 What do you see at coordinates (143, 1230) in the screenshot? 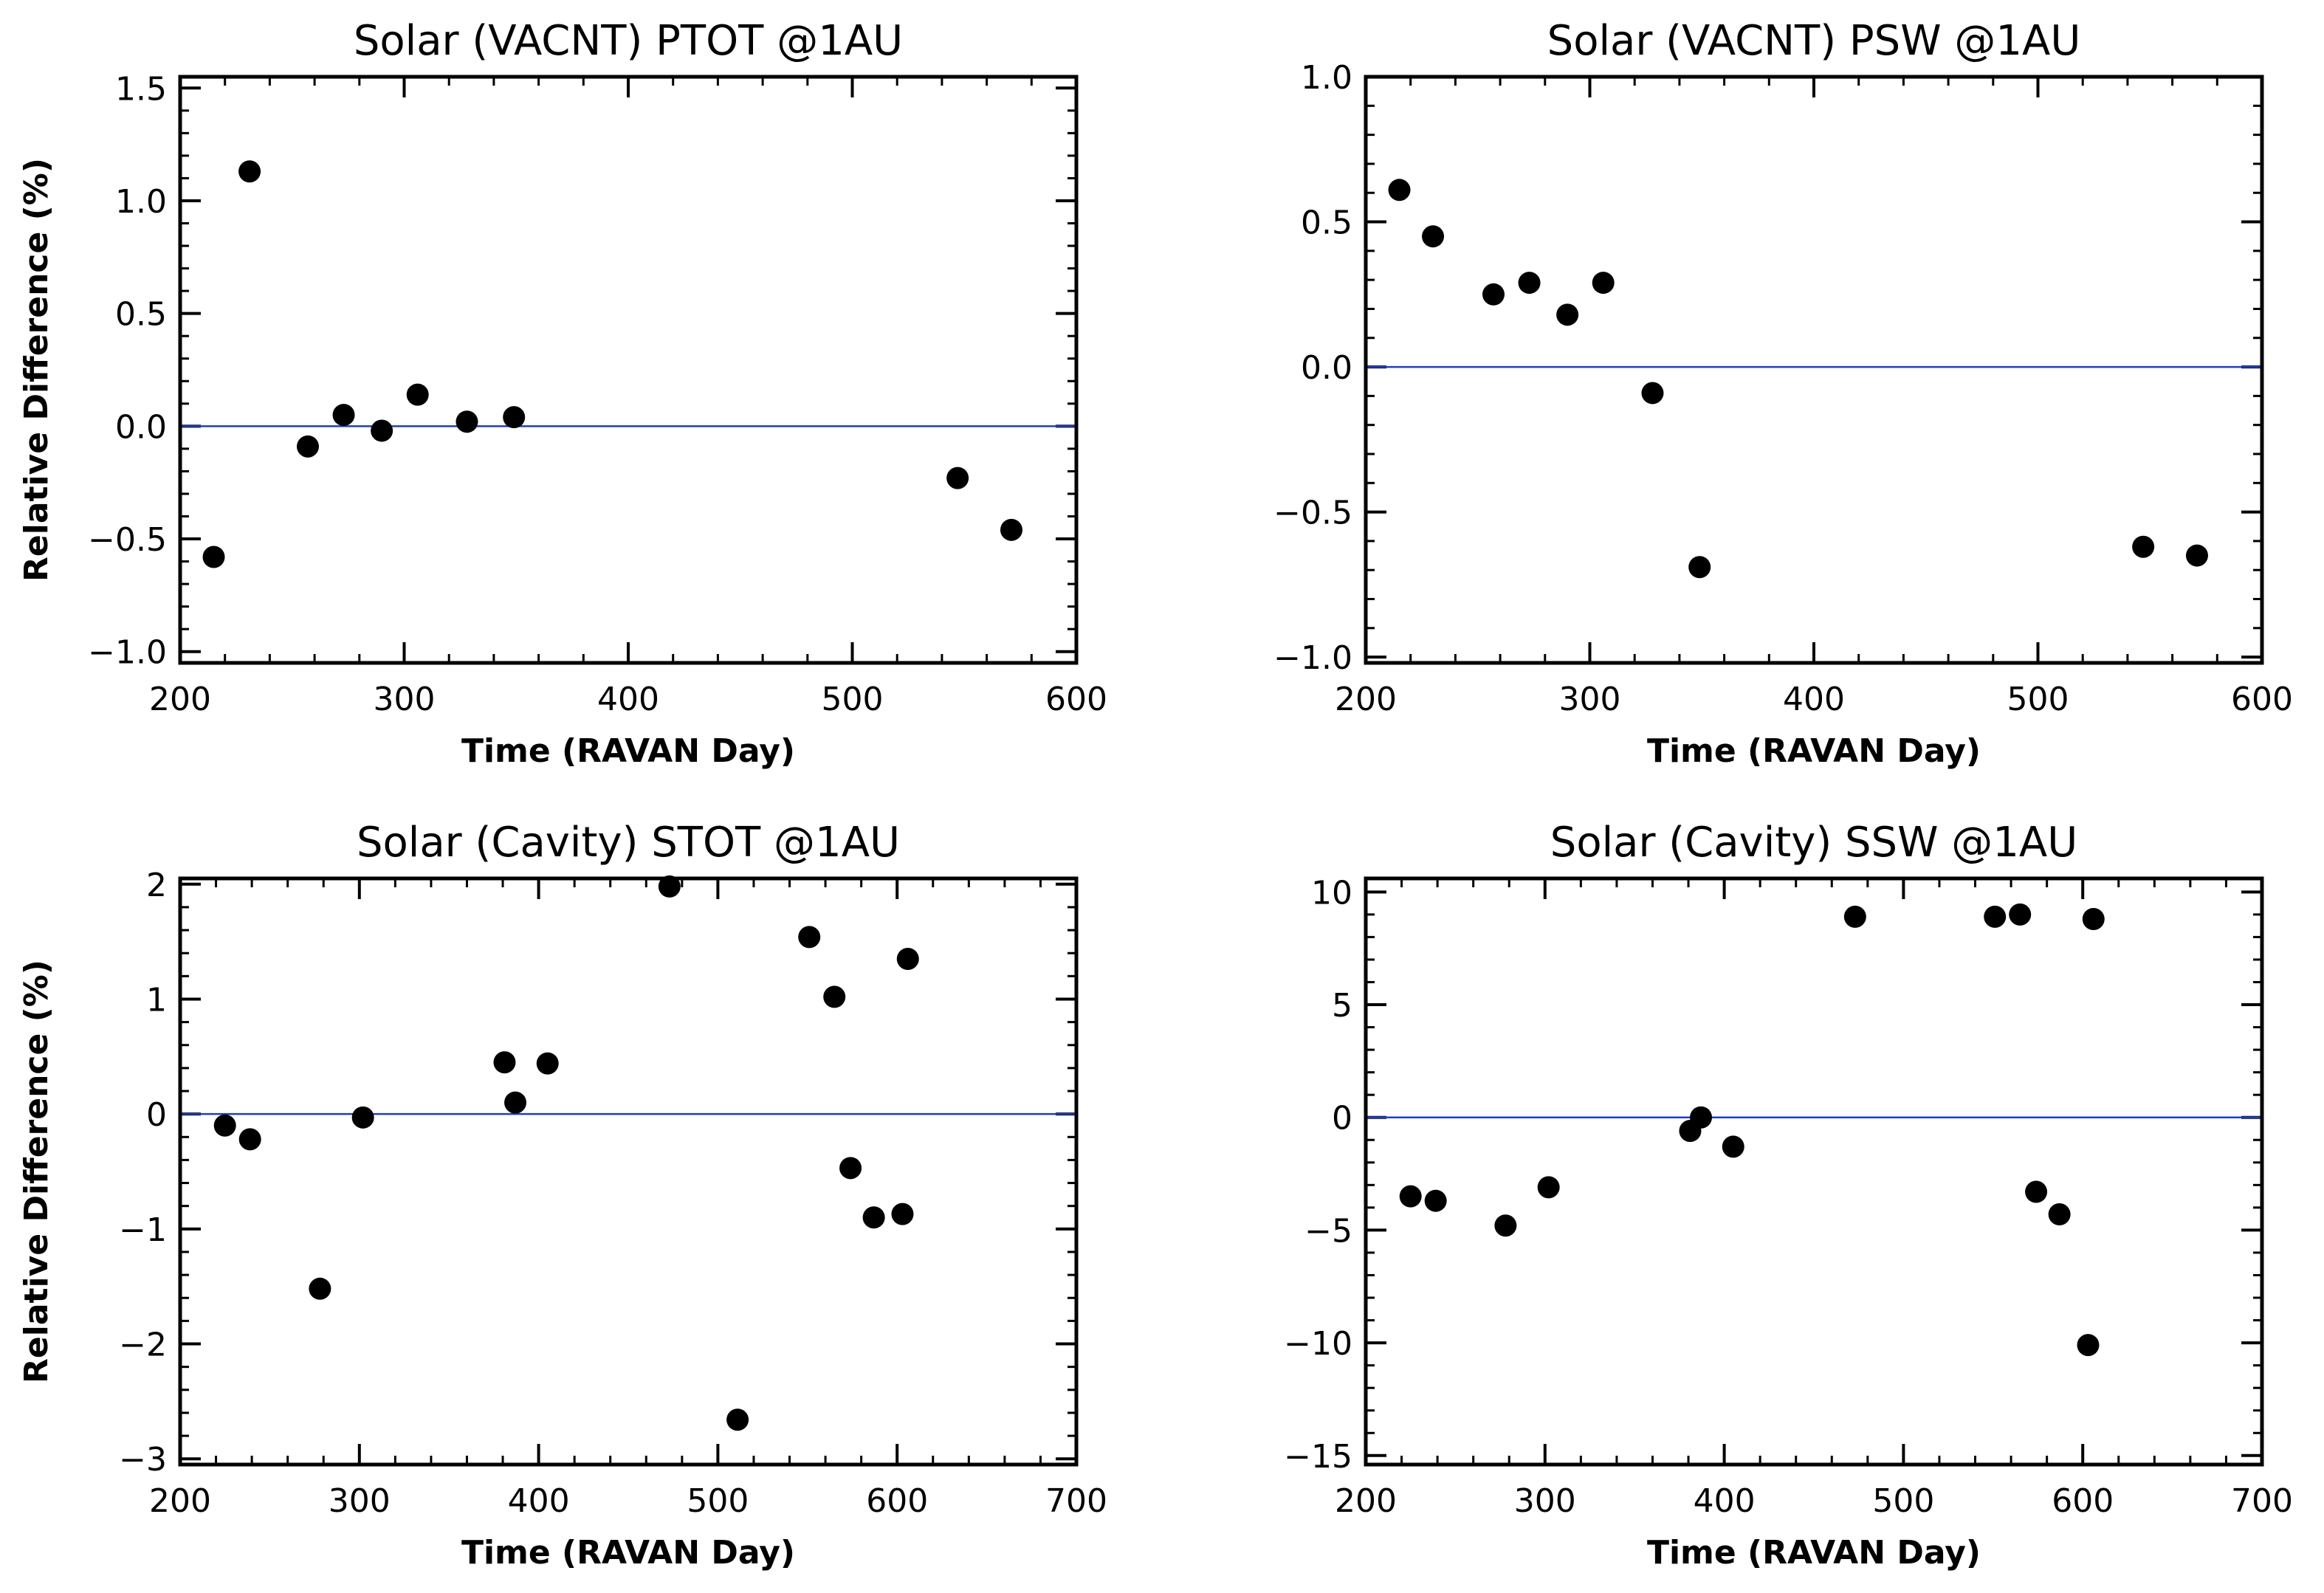
I see `y-tick-label: −1` at bounding box center [143, 1230].